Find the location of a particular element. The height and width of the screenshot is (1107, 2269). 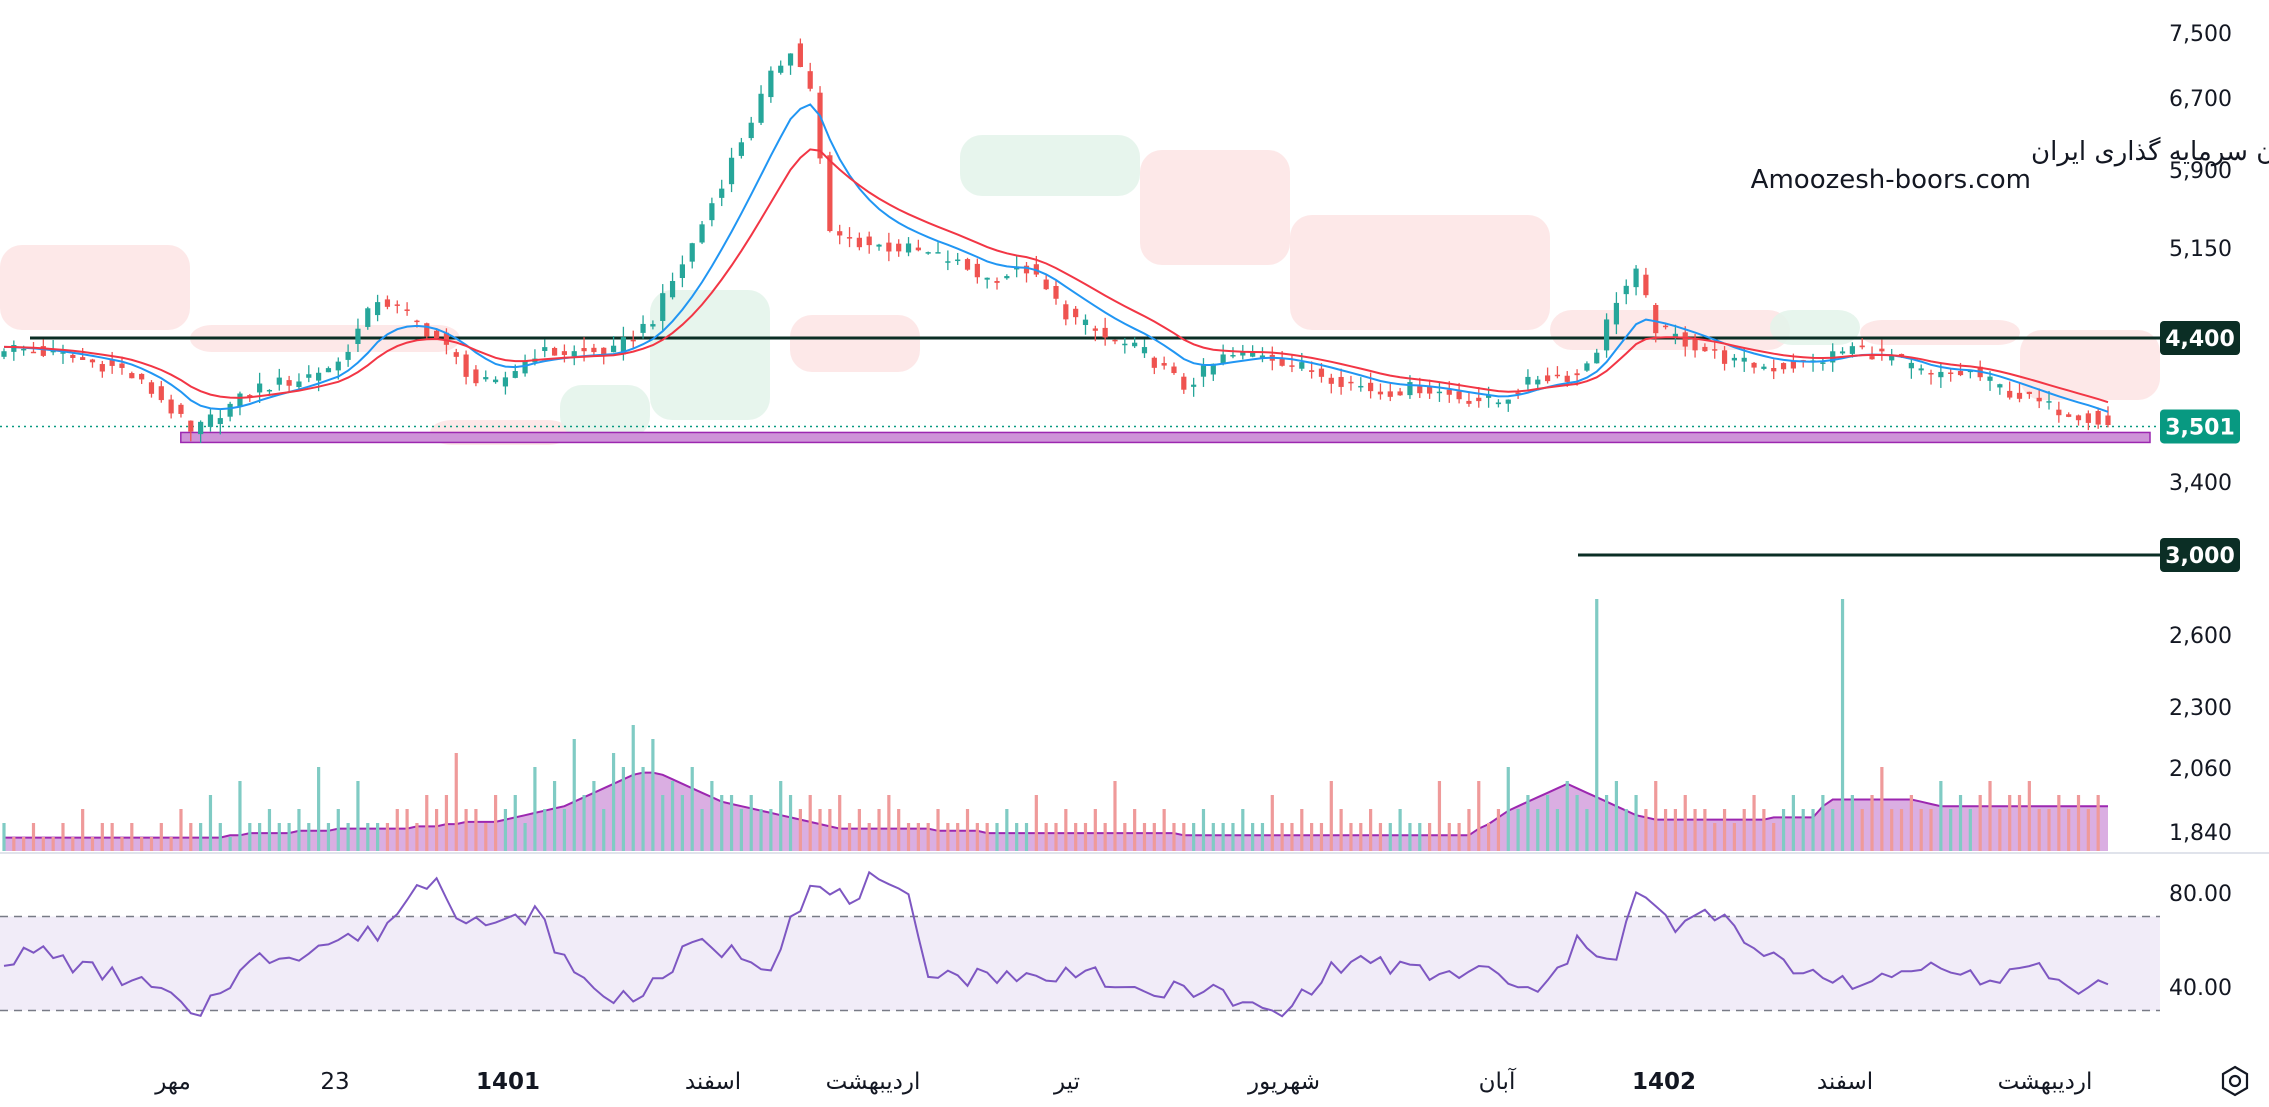

price-tick-label: 2,060 is located at coordinates (2200, 769).